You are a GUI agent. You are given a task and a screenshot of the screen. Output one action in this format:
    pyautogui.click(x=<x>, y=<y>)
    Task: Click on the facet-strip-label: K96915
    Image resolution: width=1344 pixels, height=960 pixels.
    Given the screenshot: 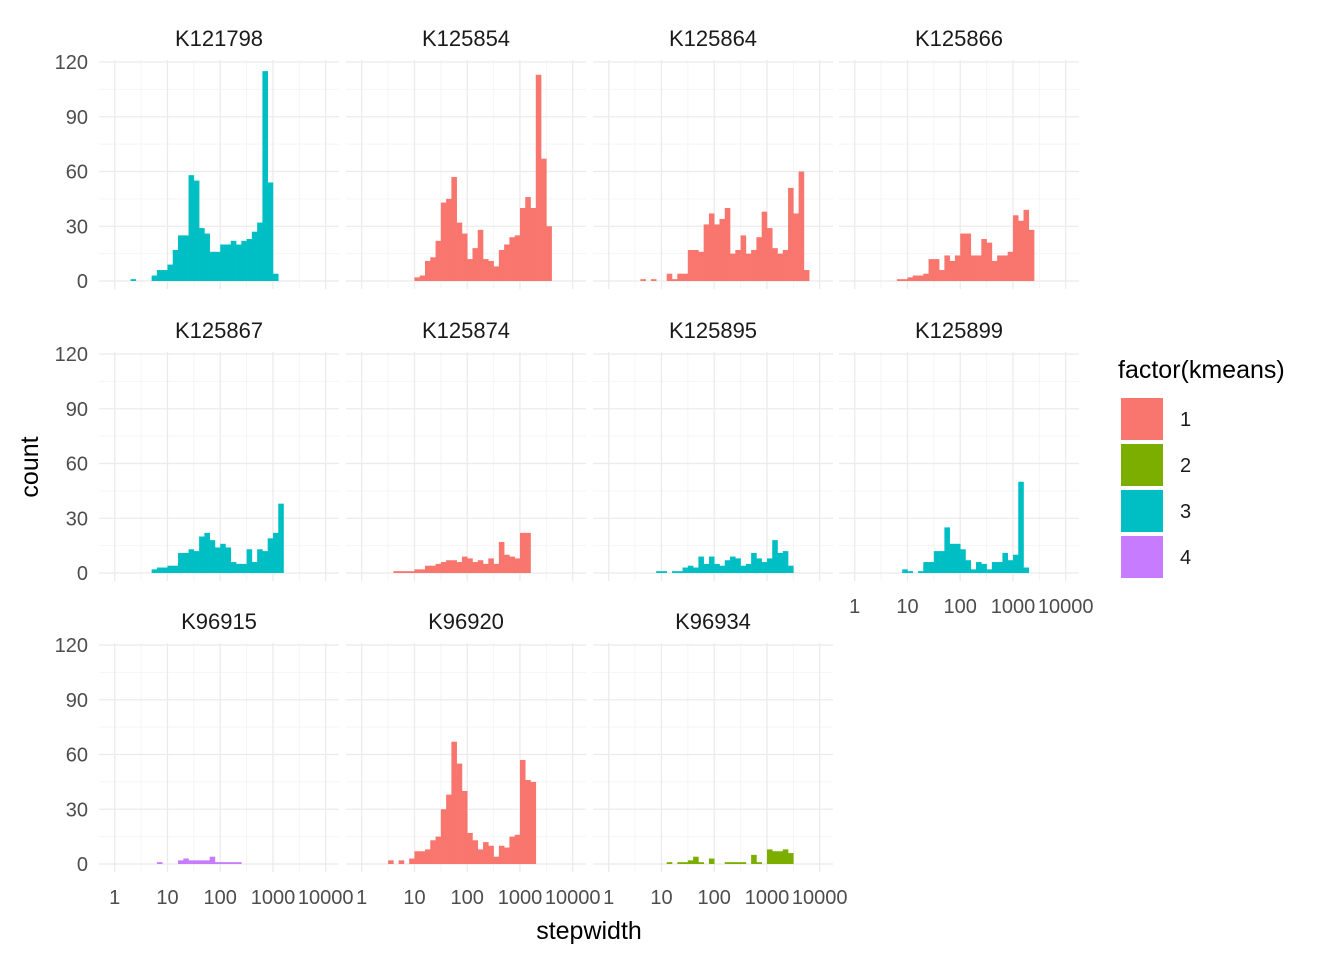 What is the action you would take?
    pyautogui.click(x=219, y=621)
    